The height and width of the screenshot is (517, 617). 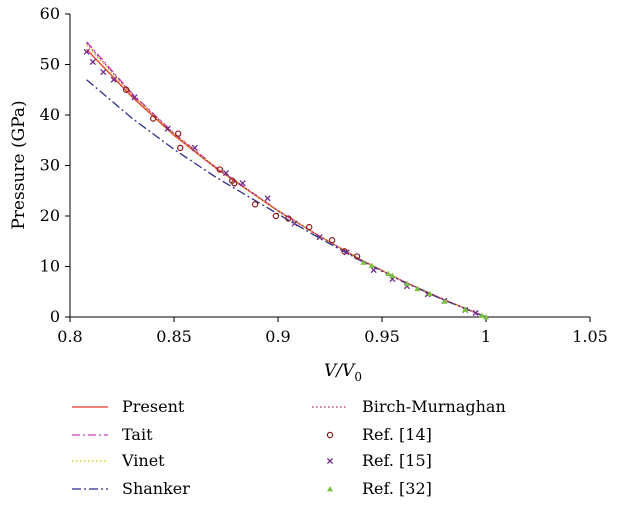 What do you see at coordinates (50, 64) in the screenshot?
I see `y-tick-label: 50` at bounding box center [50, 64].